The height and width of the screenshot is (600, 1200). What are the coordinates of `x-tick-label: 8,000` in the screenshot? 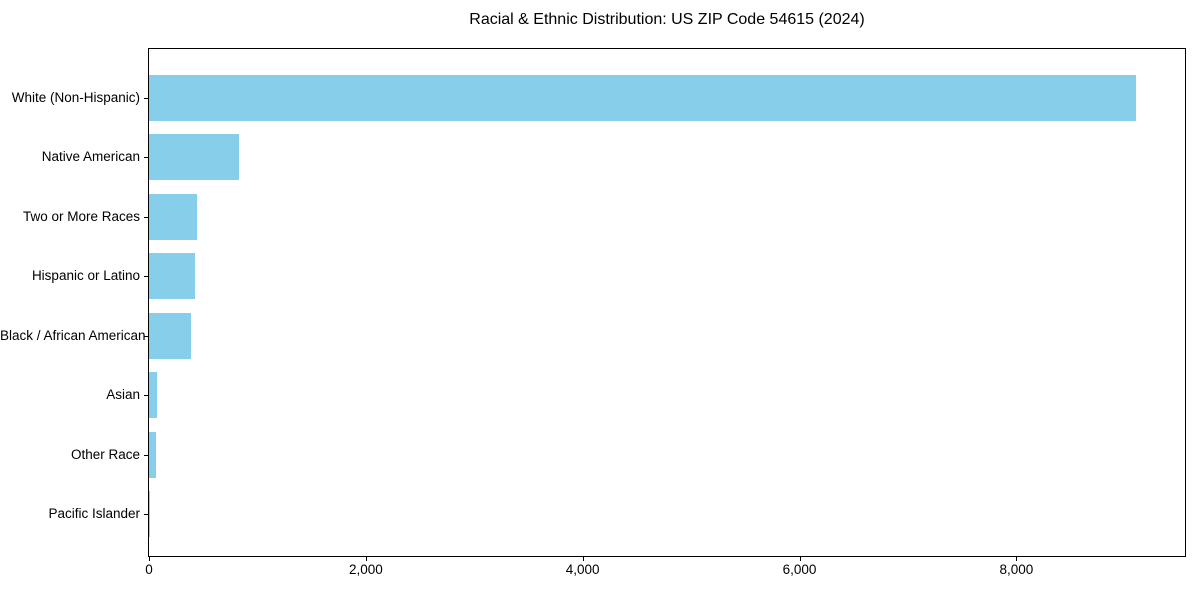 It's located at (1016, 569).